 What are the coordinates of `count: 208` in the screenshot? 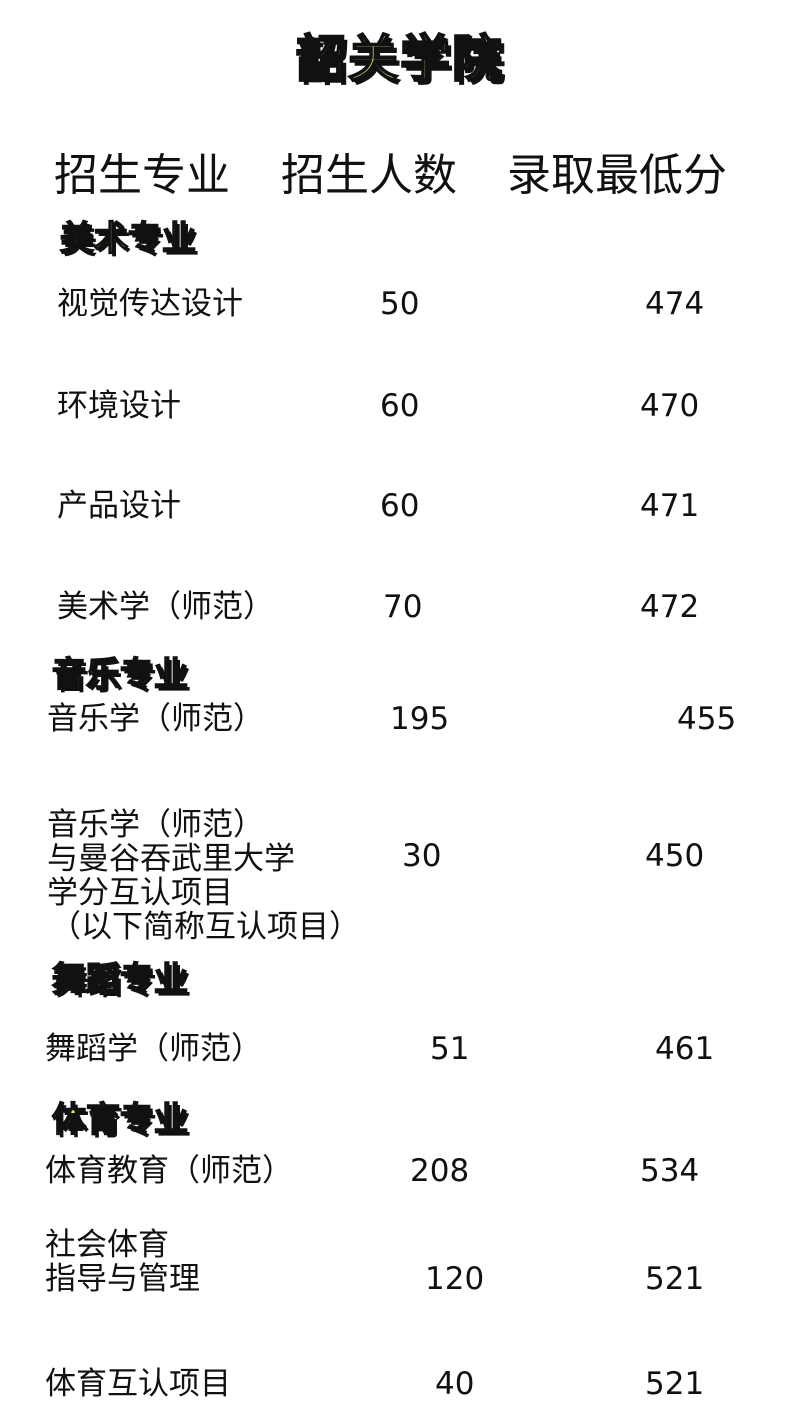 It's located at (440, 1171).